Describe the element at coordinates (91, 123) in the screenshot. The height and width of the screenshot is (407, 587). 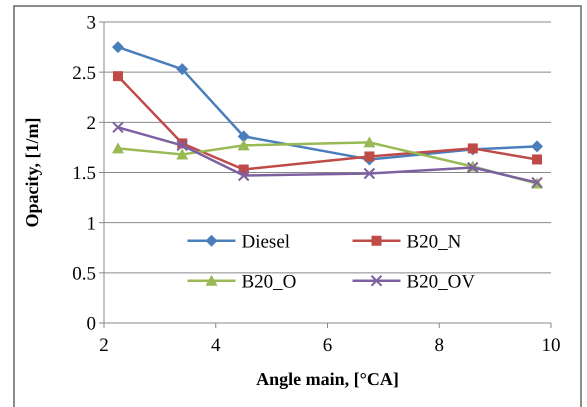
I see `y-tick-label: 2` at that location.